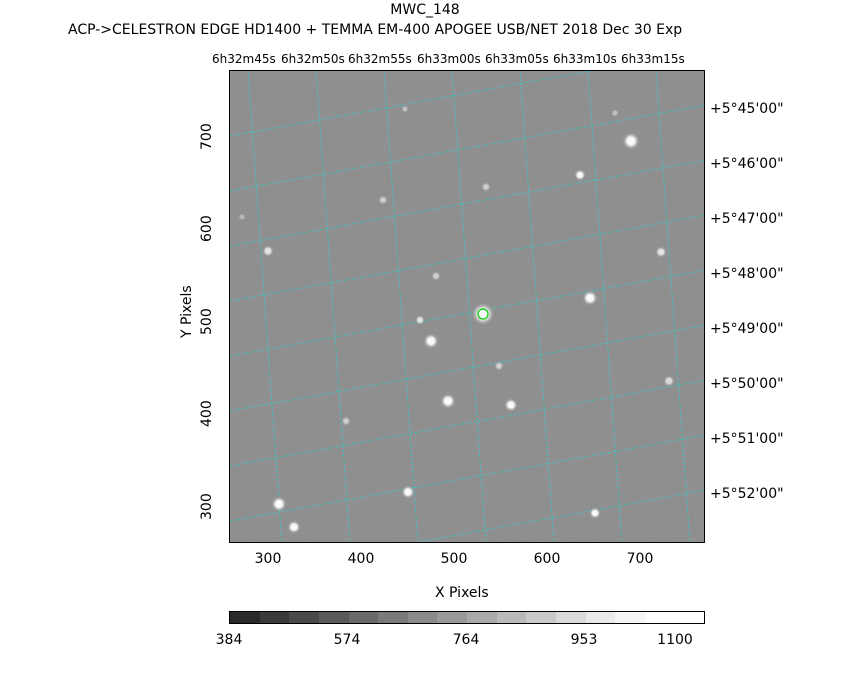 Image resolution: width=850 pixels, height=680 pixels. What do you see at coordinates (467, 617) in the screenshot?
I see `colorbar` at bounding box center [467, 617].